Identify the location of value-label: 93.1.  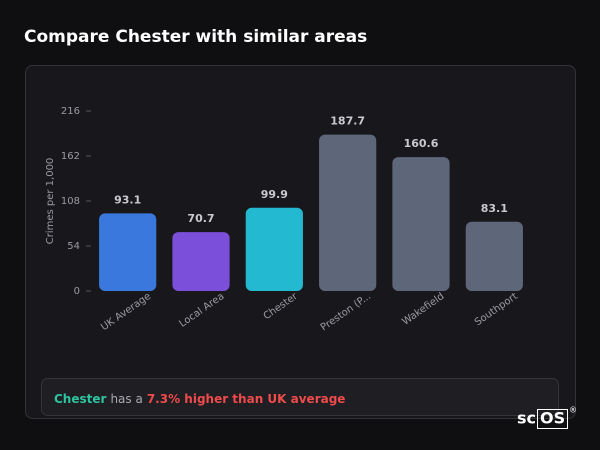
(127, 199).